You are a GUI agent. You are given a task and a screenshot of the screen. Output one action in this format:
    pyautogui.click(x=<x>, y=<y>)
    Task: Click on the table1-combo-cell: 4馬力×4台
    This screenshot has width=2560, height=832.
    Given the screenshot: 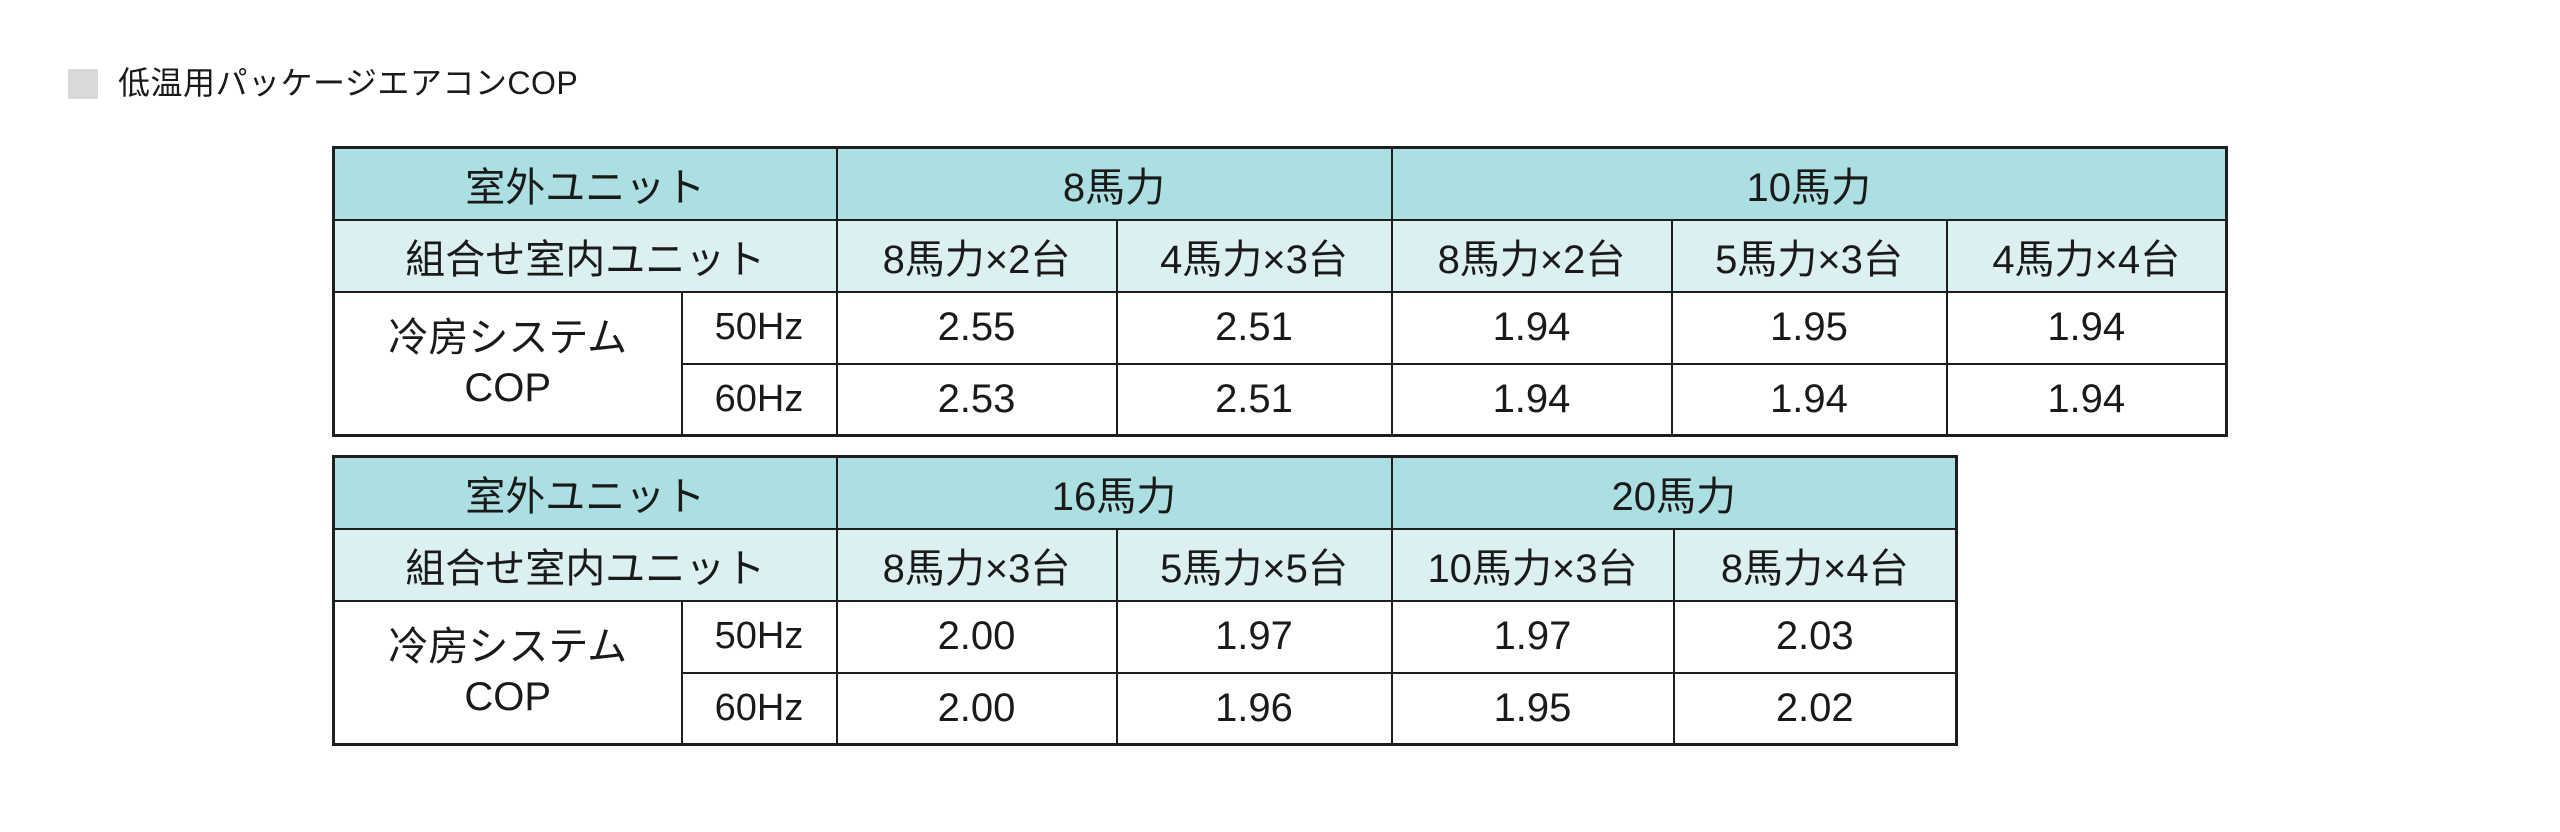 What is the action you would take?
    pyautogui.click(x=2086, y=255)
    